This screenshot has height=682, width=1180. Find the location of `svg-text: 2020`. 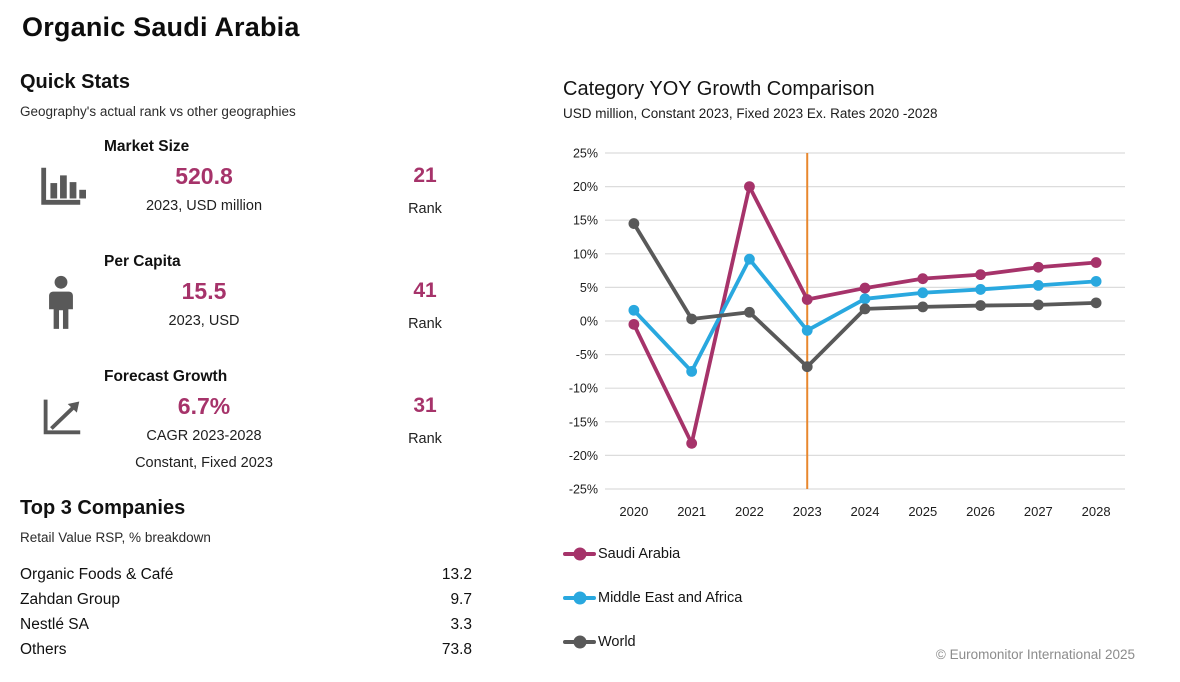

svg-text: 2020 is located at coordinates (633, 511).